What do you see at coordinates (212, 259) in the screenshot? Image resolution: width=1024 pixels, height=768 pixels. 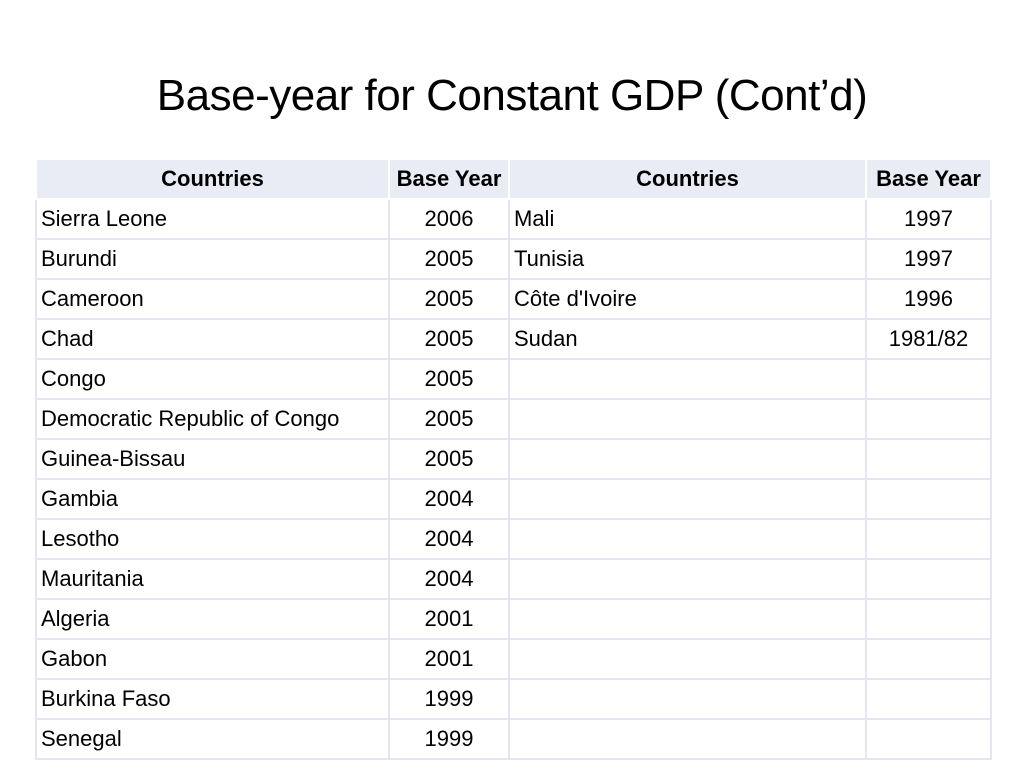 I see `cell-country-left: Burundi` at bounding box center [212, 259].